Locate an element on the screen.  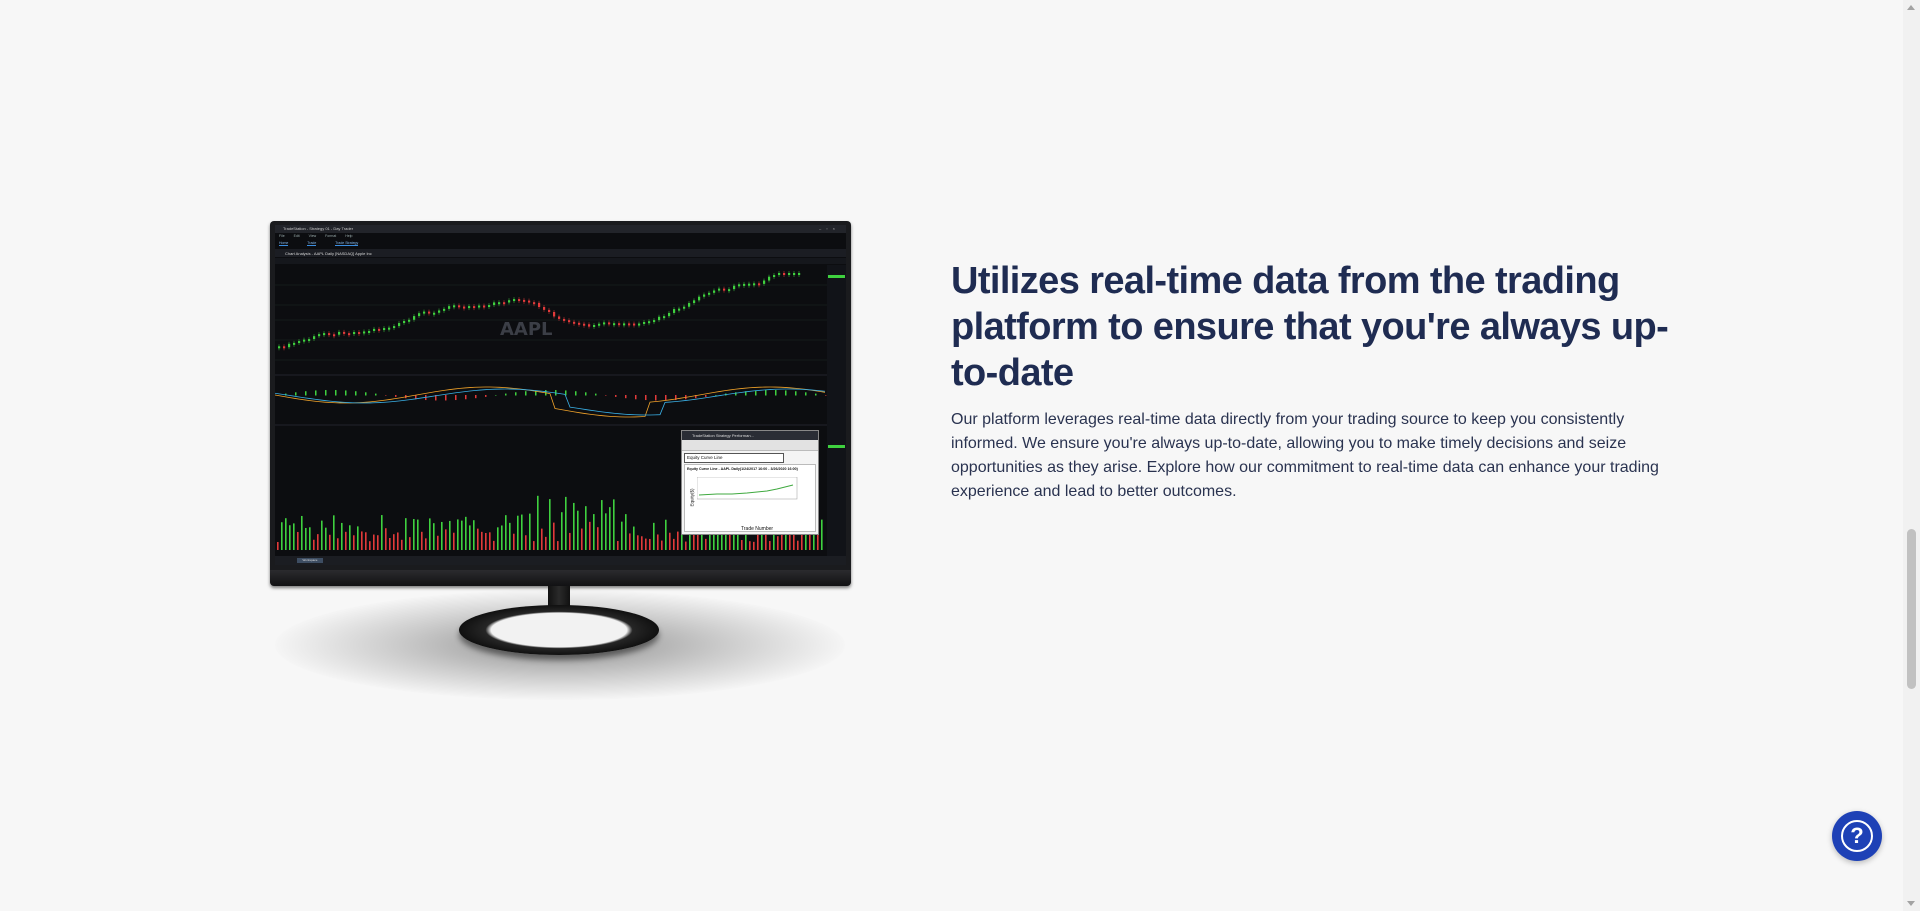
monitor-base is located at coordinates (559, 630).